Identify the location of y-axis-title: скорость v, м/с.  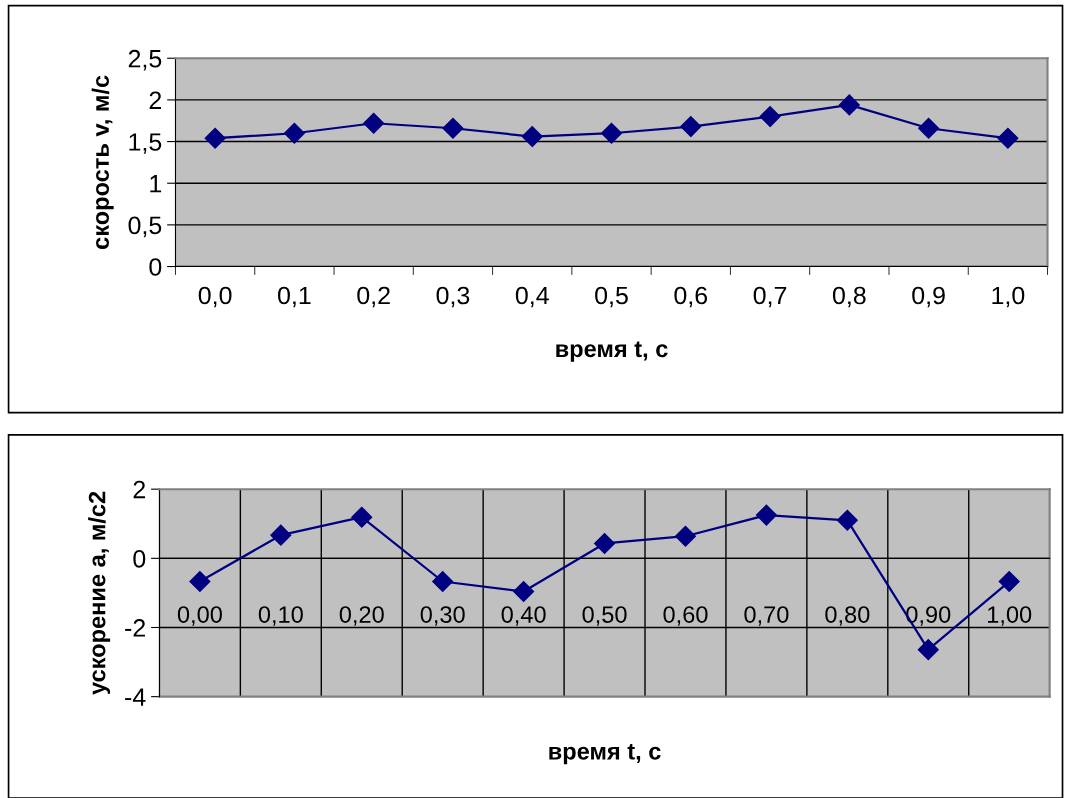
(102, 162).